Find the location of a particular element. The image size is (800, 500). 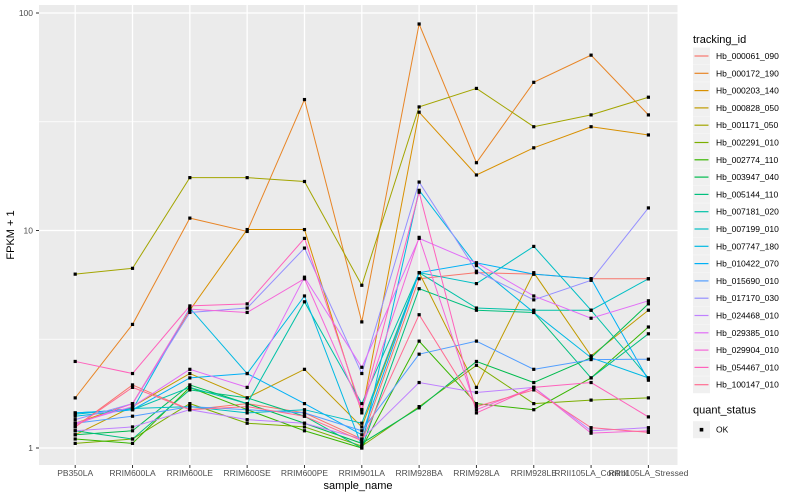

legend-item-Hb_002774_110: Hb_002774_110 is located at coordinates (736, 160).